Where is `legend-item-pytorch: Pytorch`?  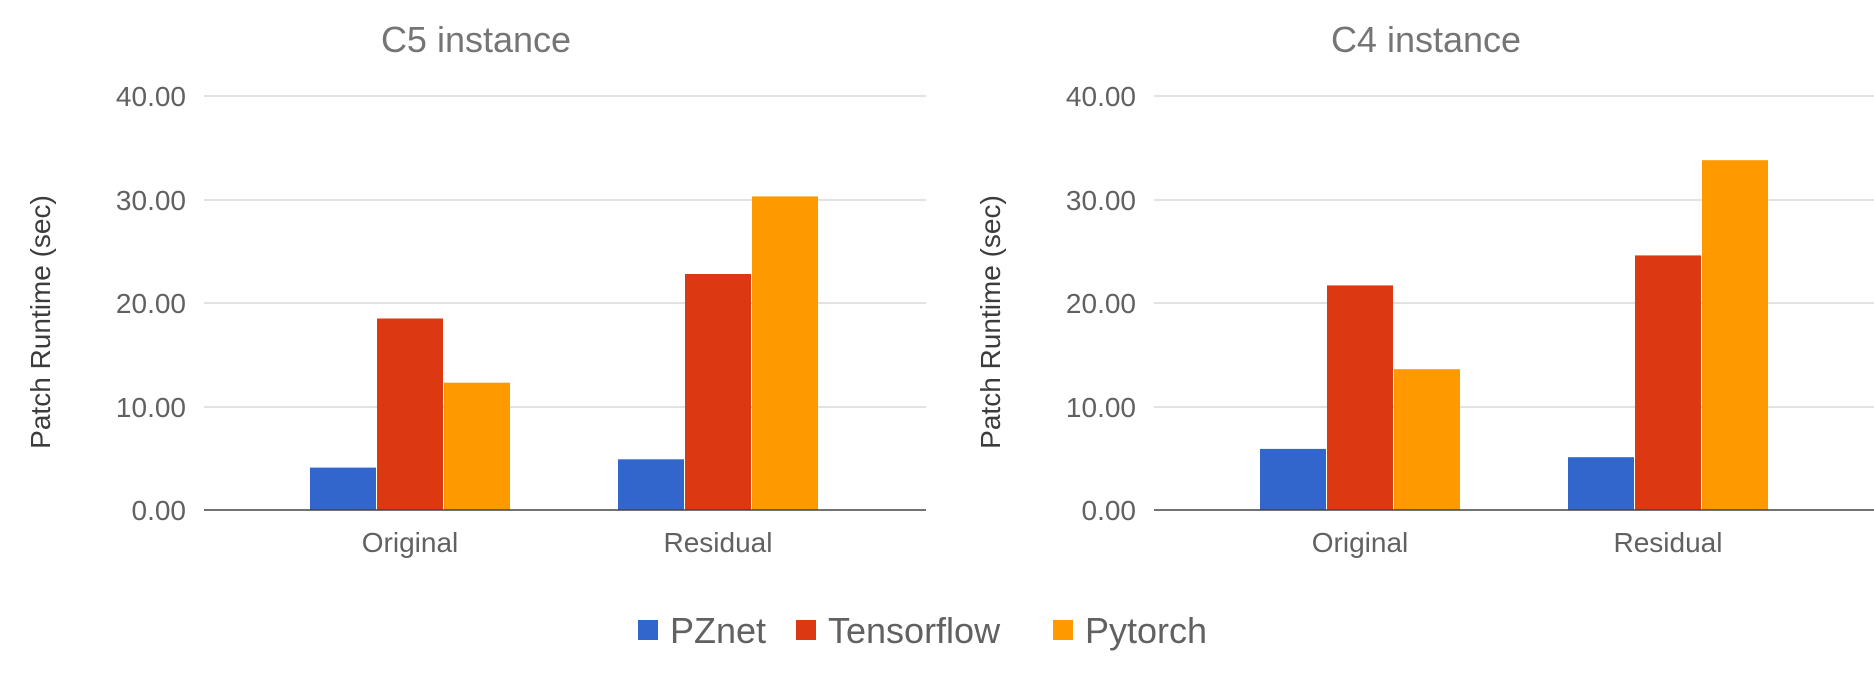
legend-item-pytorch: Pytorch is located at coordinates (1130, 630).